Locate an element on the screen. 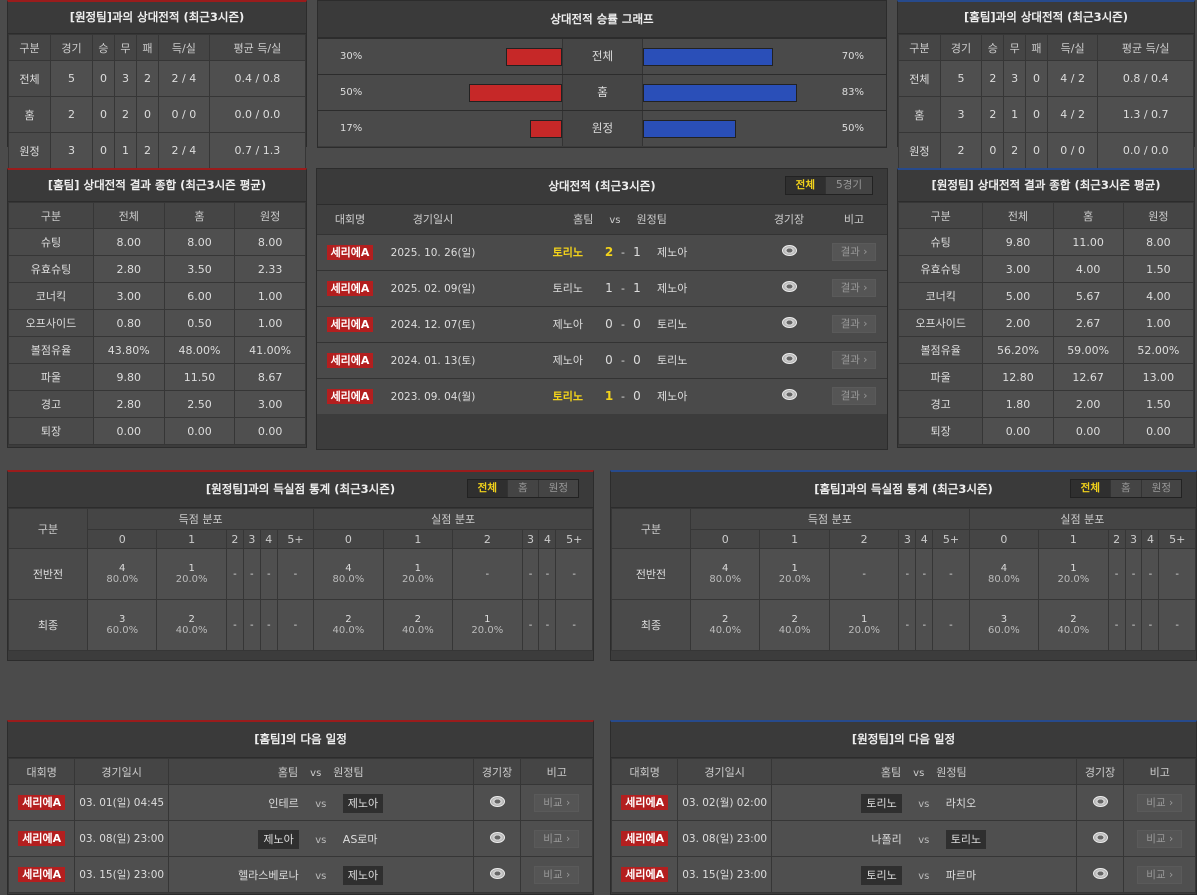 Image resolution: width=1197 pixels, height=895 pixels. row-label: 볼점유율 is located at coordinates (940, 350).